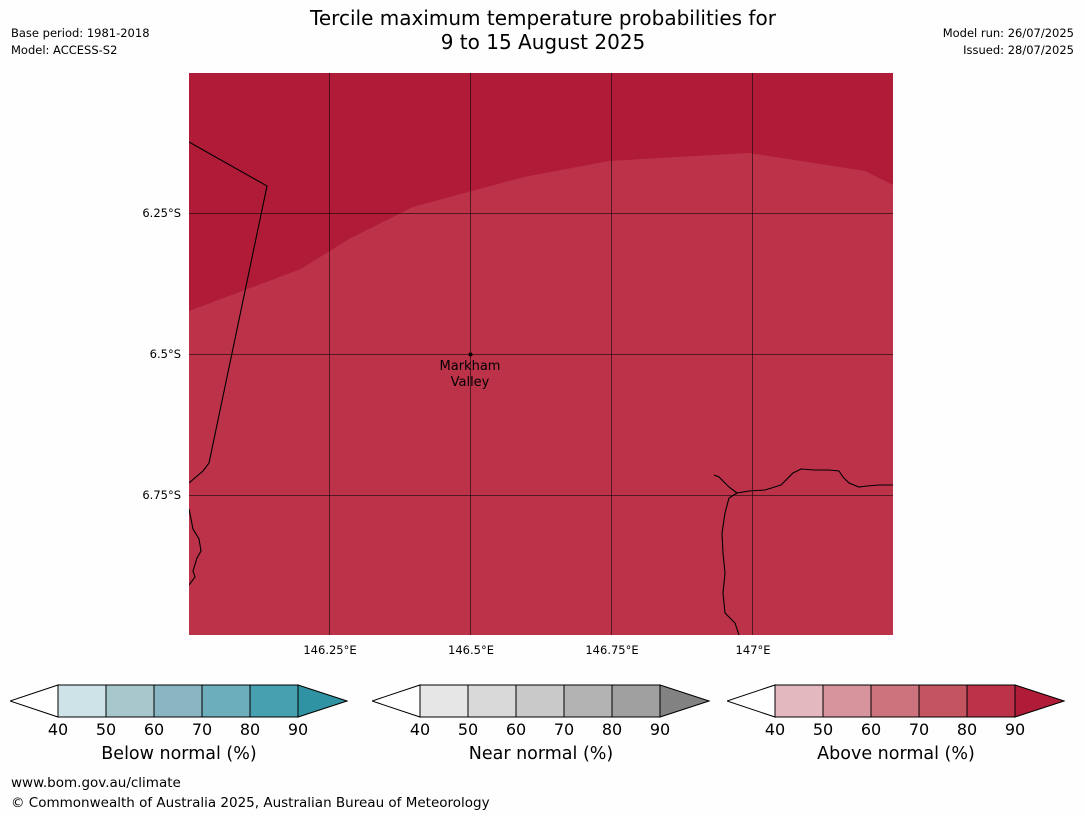 Image resolution: width=1085 pixels, height=816 pixels. Describe the element at coordinates (161, 495) in the screenshot. I see `lat-label-6-75: 6.75°S` at that location.